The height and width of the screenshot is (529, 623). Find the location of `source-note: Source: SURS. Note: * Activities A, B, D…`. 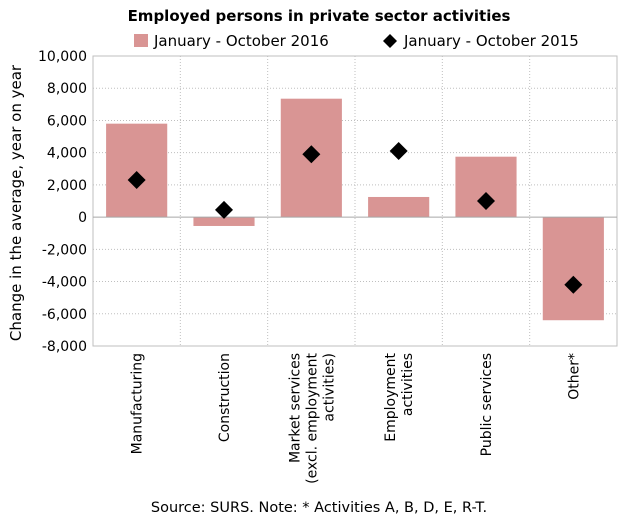

source-note: Source: SURS. Note: * Activities A, B, D… is located at coordinates (319, 508).